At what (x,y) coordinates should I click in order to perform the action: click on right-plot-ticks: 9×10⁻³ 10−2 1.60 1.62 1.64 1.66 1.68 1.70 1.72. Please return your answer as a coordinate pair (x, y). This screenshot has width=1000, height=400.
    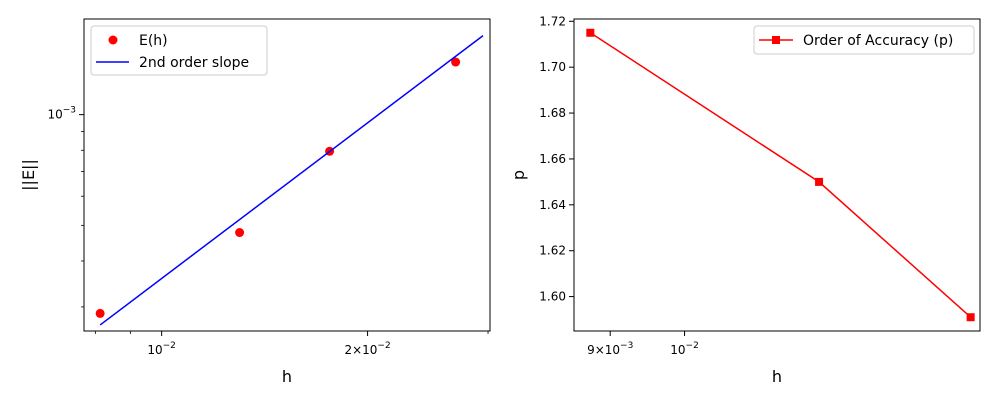
    Looking at the image, I should click on (619, 185).